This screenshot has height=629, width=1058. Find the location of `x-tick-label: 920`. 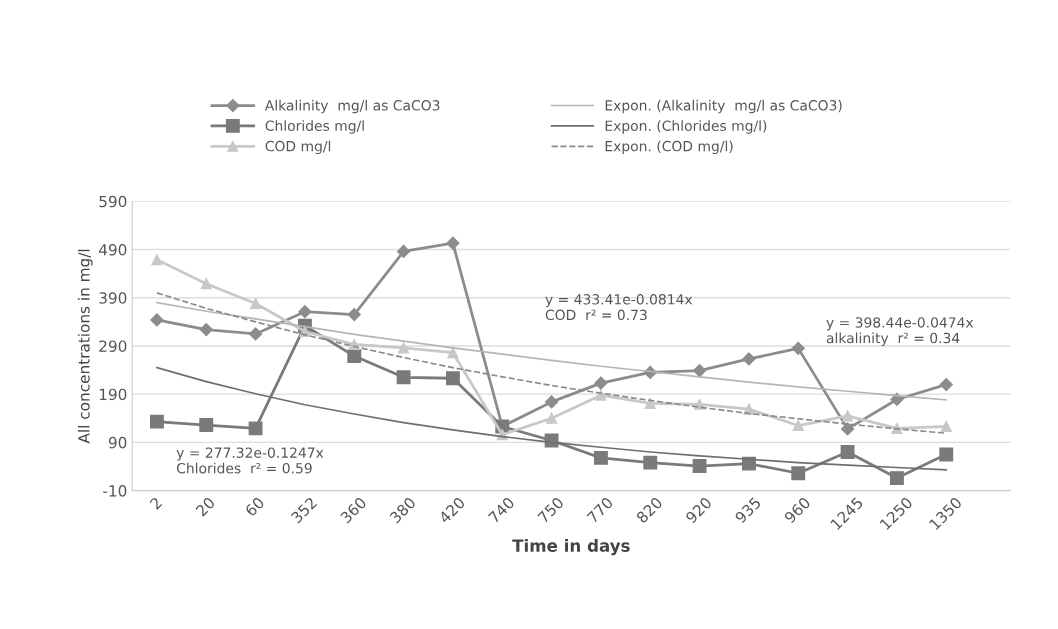

x-tick-label: 920 is located at coordinates (698, 510).